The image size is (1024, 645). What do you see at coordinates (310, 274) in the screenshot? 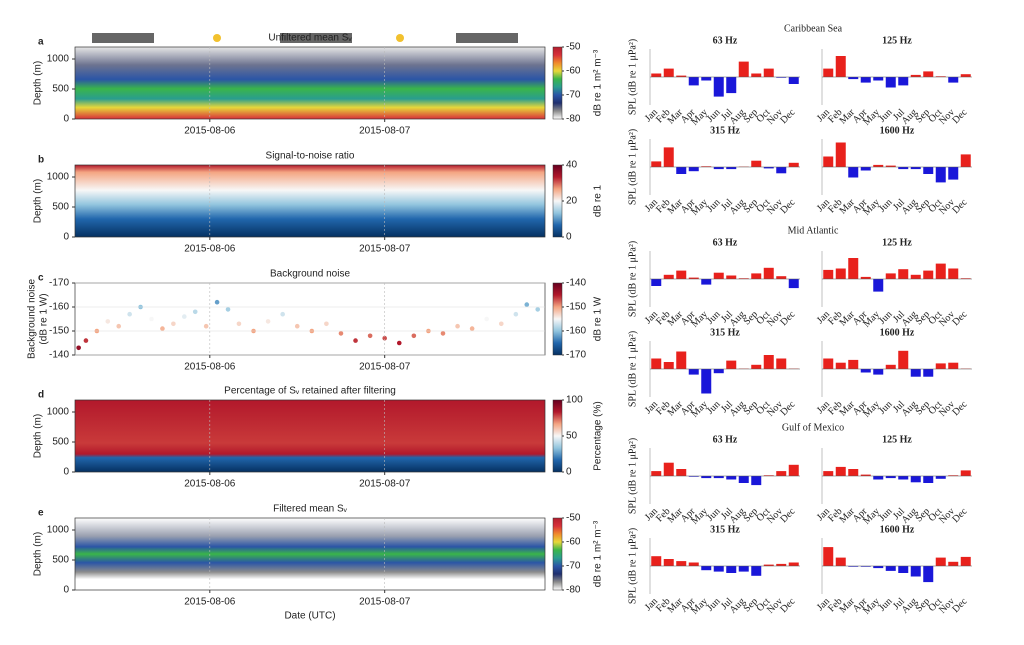
I see `panel-title: Background noise` at bounding box center [310, 274].